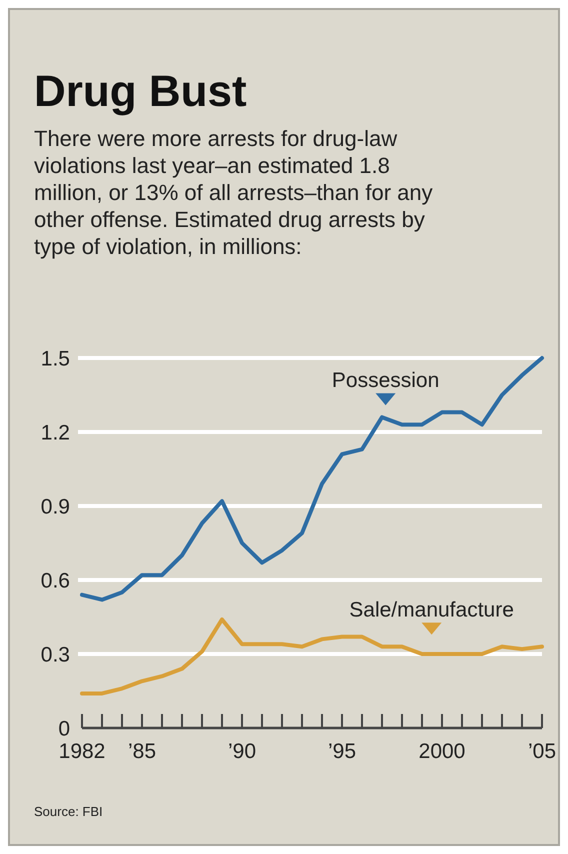  Describe the element at coordinates (312, 656) in the screenshot. I see `line-series` at that location.